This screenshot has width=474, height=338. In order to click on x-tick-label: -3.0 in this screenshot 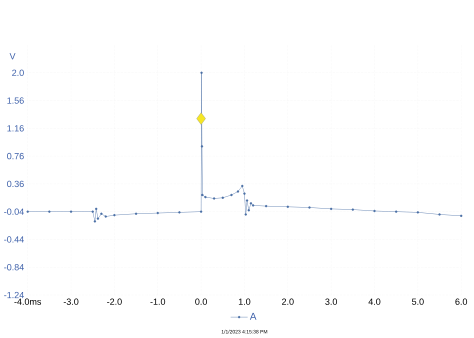, I will do `click(71, 301)`.